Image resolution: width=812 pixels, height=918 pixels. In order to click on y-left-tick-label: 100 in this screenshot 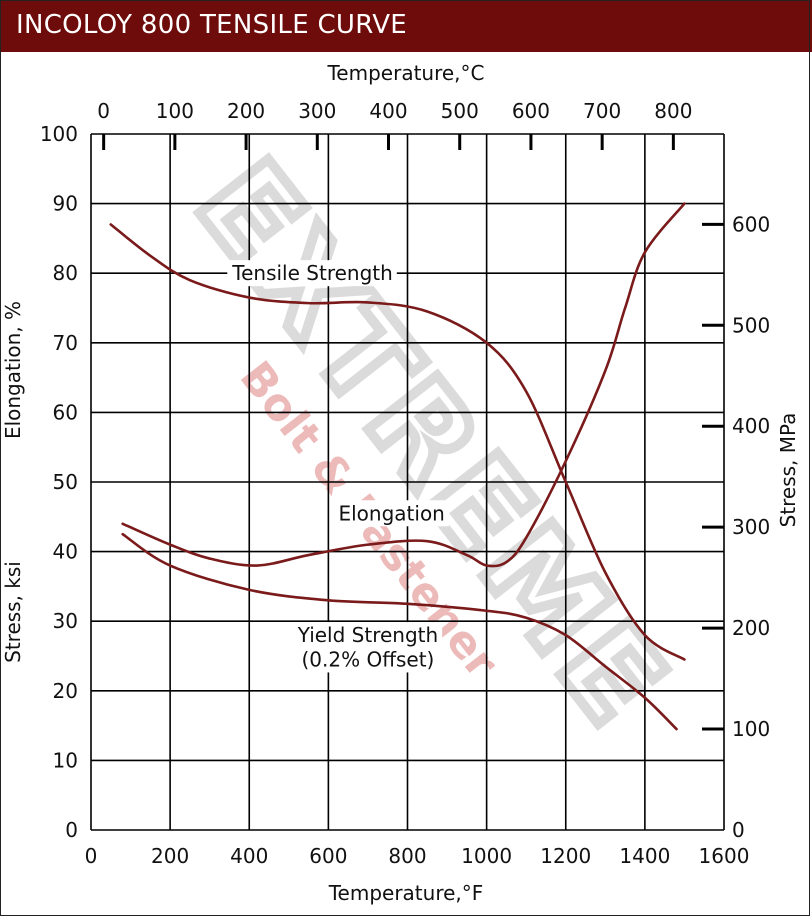, I will do `click(59, 134)`.